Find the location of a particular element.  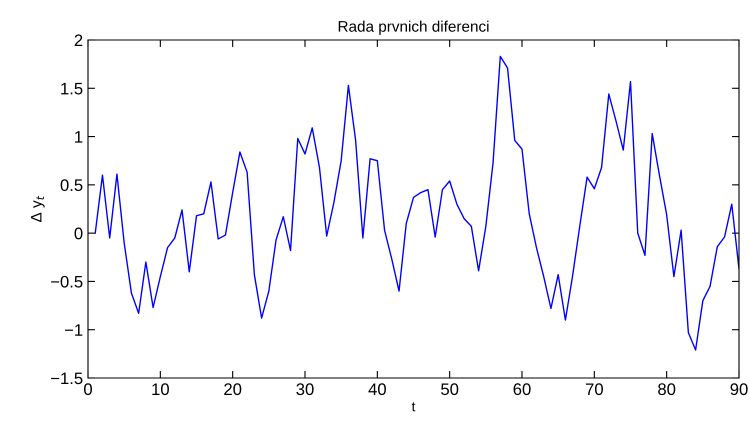

x-tick-label: 60 is located at coordinates (522, 389).